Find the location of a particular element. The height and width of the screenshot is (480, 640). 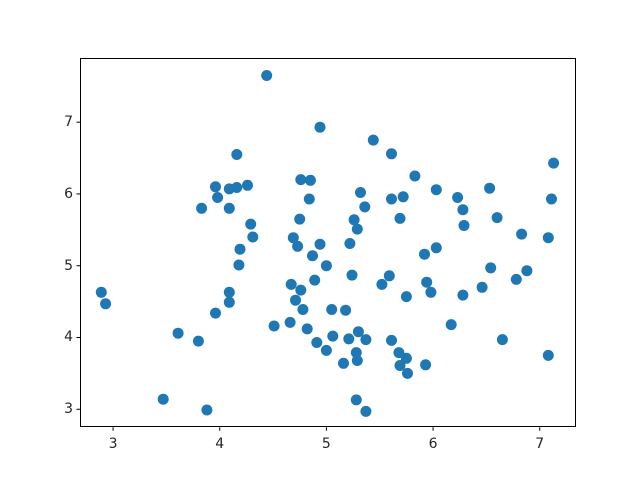

y-tick-label: 7 is located at coordinates (68, 122).